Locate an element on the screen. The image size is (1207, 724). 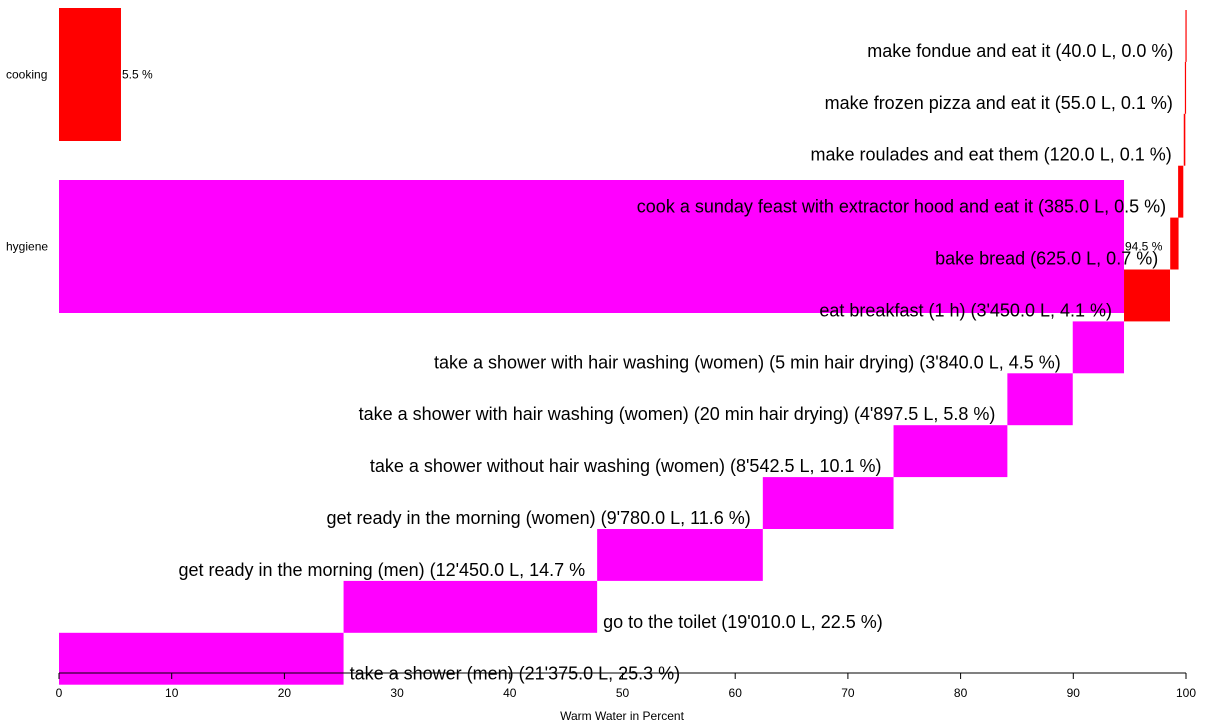
waterfall-label: go to the toilet (19'010.0 L, 22.5 %) is located at coordinates (743, 622).